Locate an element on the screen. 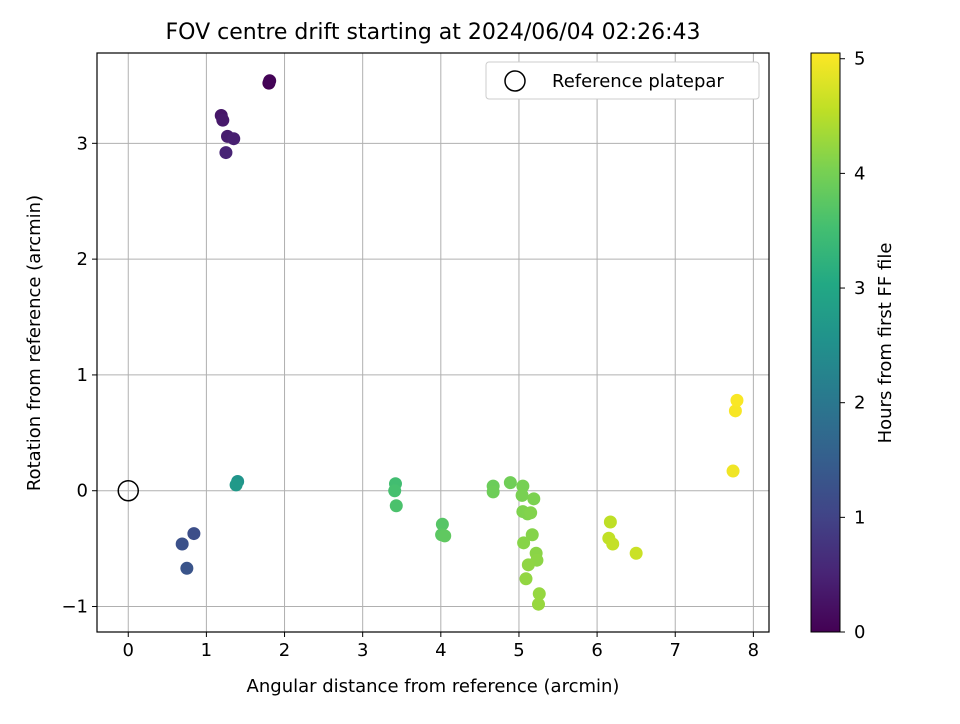 This screenshot has width=960, height=724. x-axis-ticks: 0 1 2 3 4 5 6 7 8 is located at coordinates (441, 646).